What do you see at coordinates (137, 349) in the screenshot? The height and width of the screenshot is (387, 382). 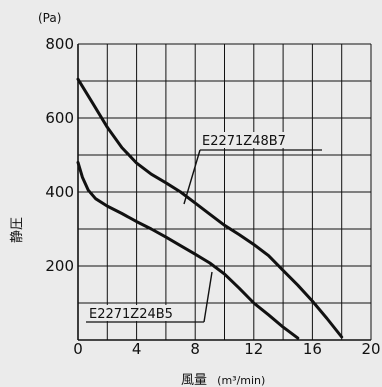 I see `x-tick-label: 4` at bounding box center [137, 349].